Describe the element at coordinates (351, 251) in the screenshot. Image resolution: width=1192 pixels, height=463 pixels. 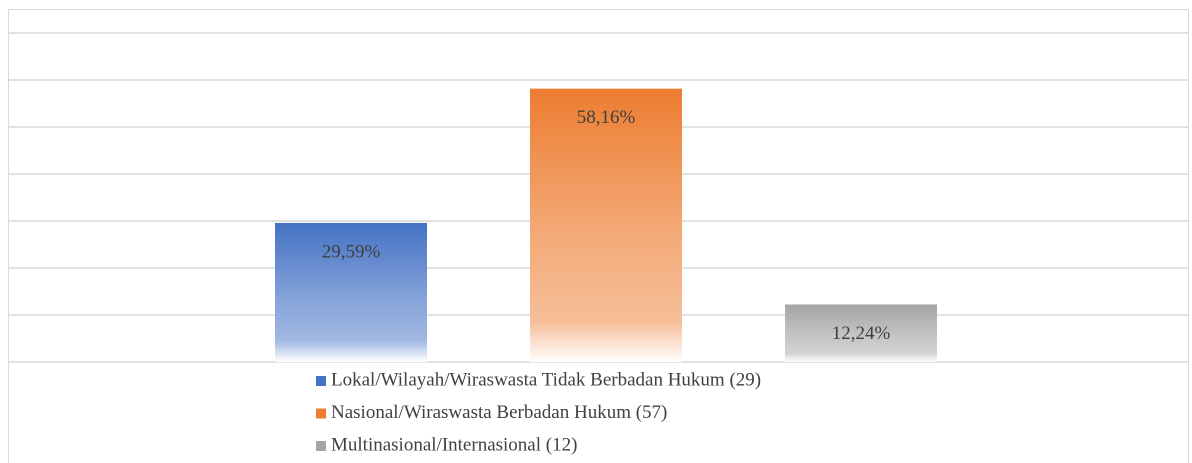
I see `data-label: 29,59%` at that location.